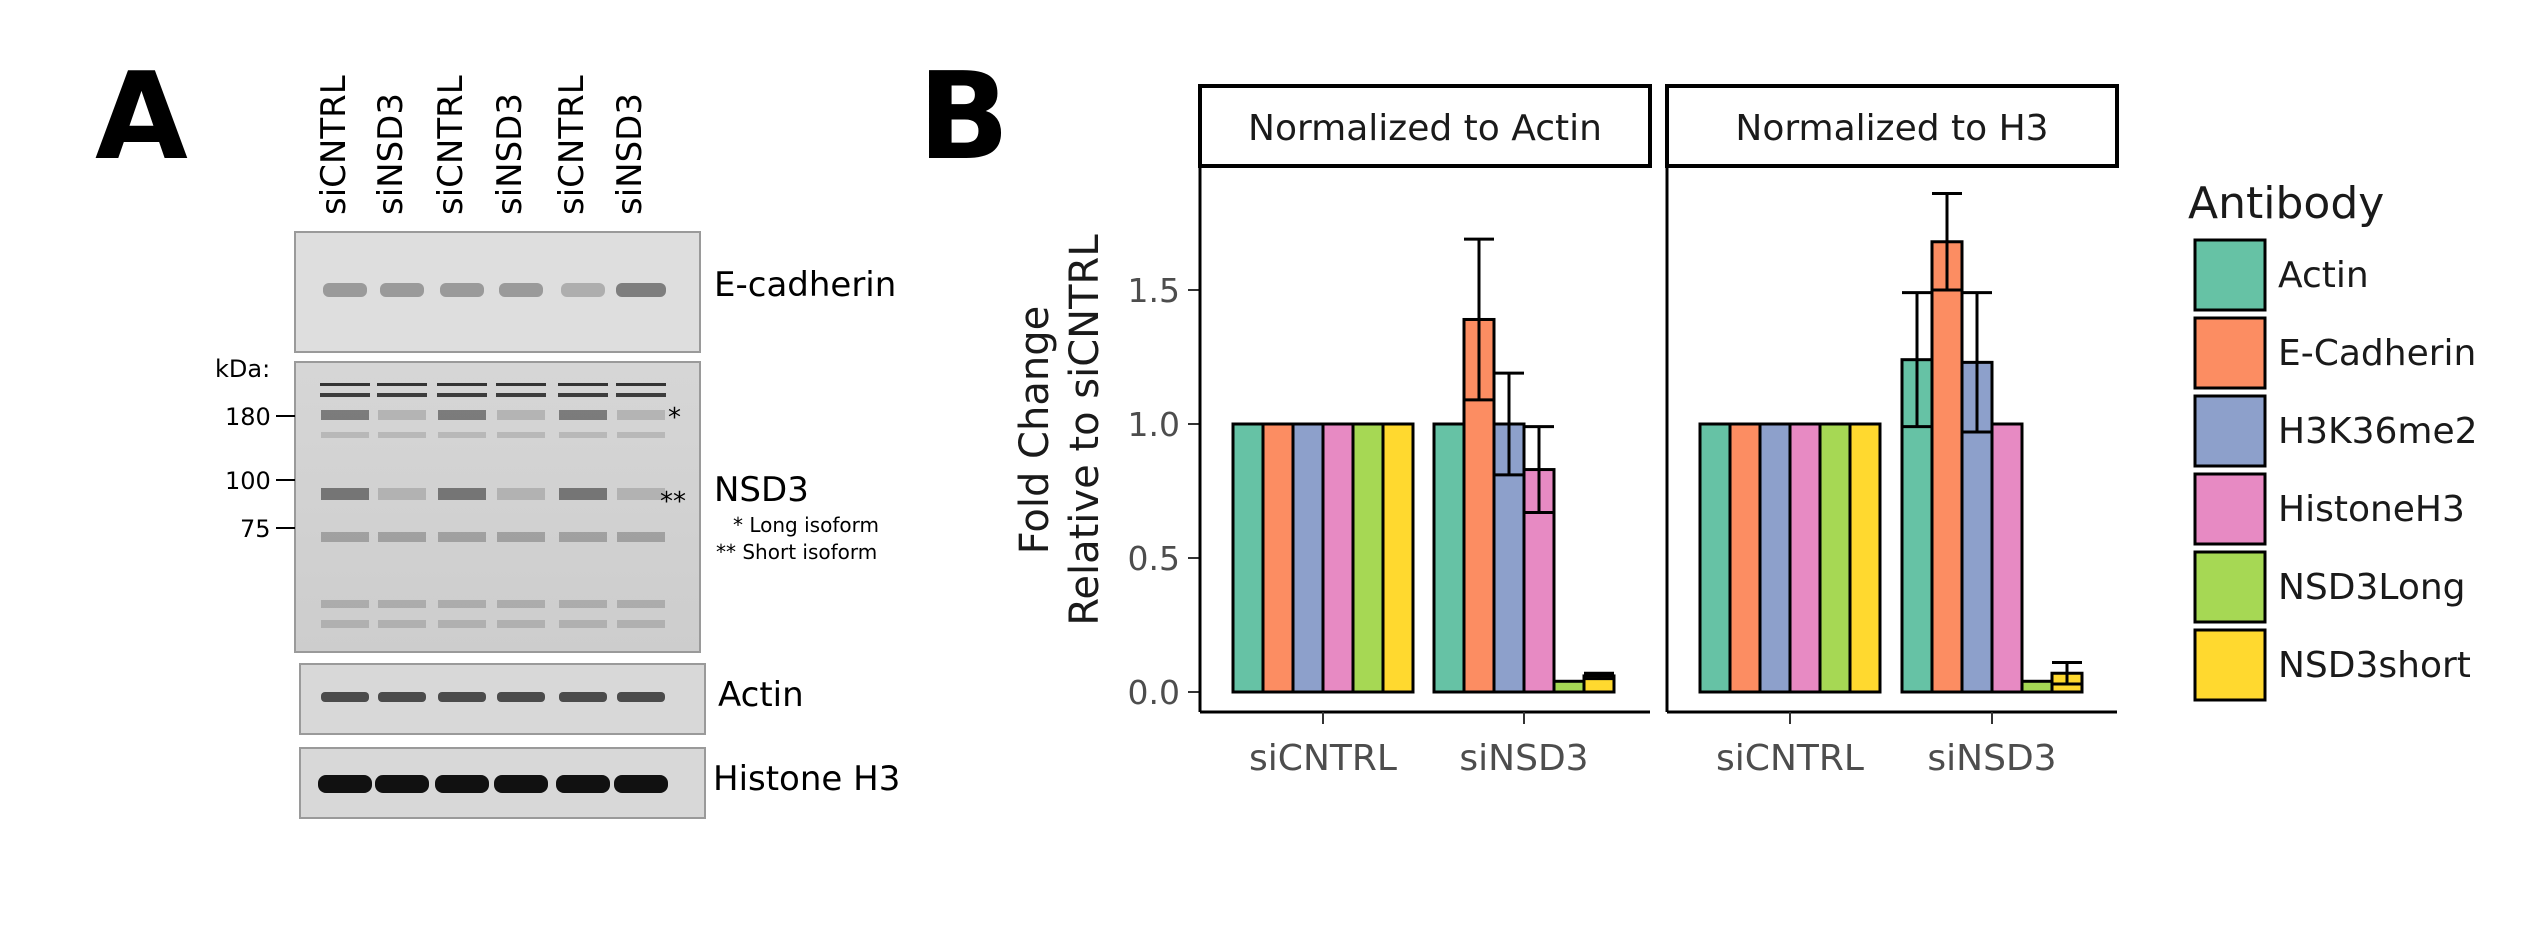 The width and height of the screenshot is (2543, 932). What do you see at coordinates (242, 369) in the screenshot?
I see `kda-label: kDa:` at bounding box center [242, 369].